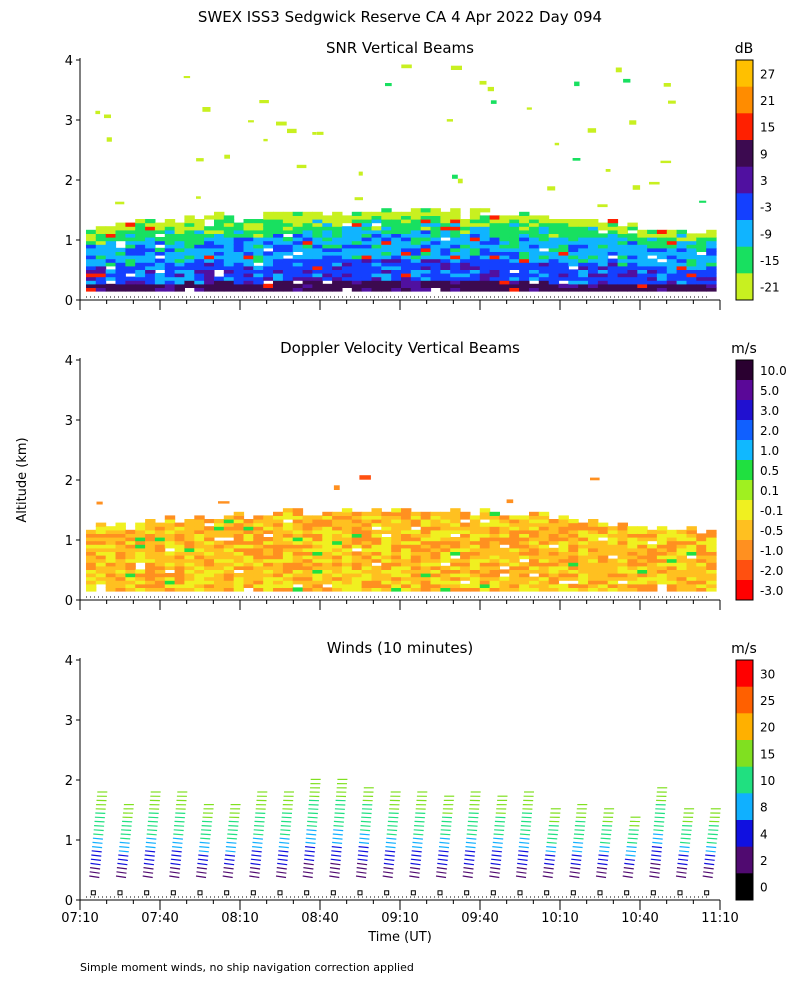  Describe the element at coordinates (400, 348) in the screenshot. I see `panel-title-doppler: Doppler Velocity Vertical Beams` at that location.